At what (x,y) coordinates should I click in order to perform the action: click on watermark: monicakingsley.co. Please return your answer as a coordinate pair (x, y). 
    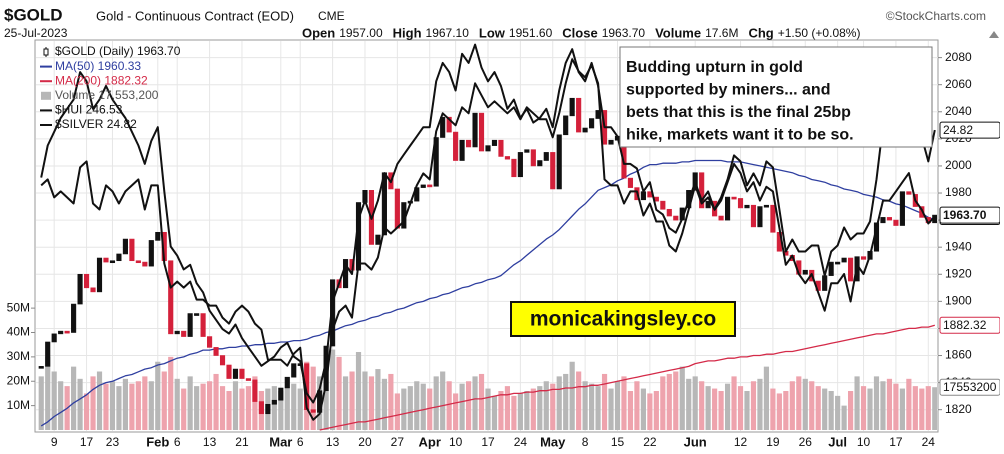
    Looking at the image, I should click on (623, 319).